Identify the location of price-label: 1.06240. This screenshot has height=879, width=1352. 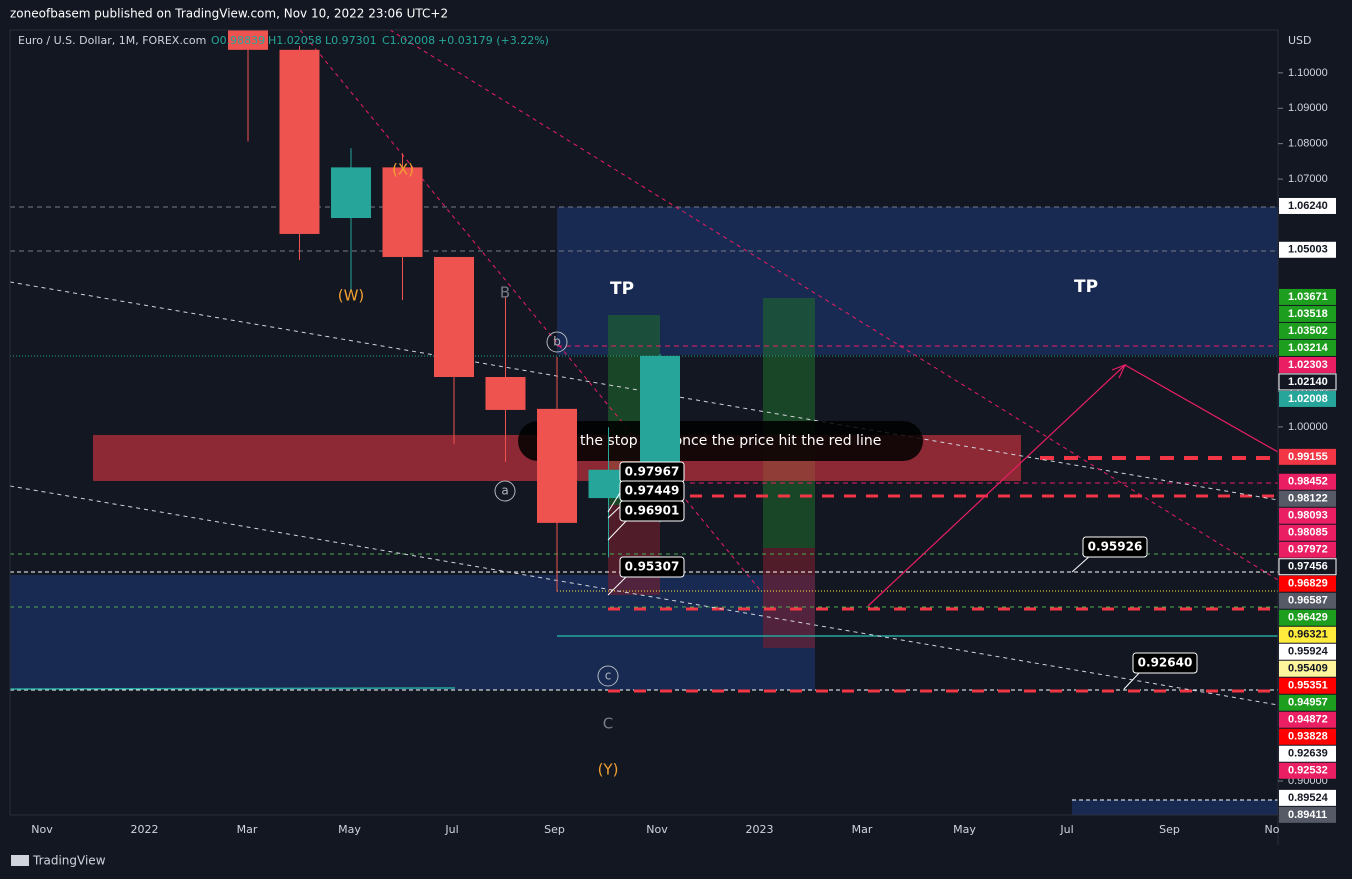
(1308, 206).